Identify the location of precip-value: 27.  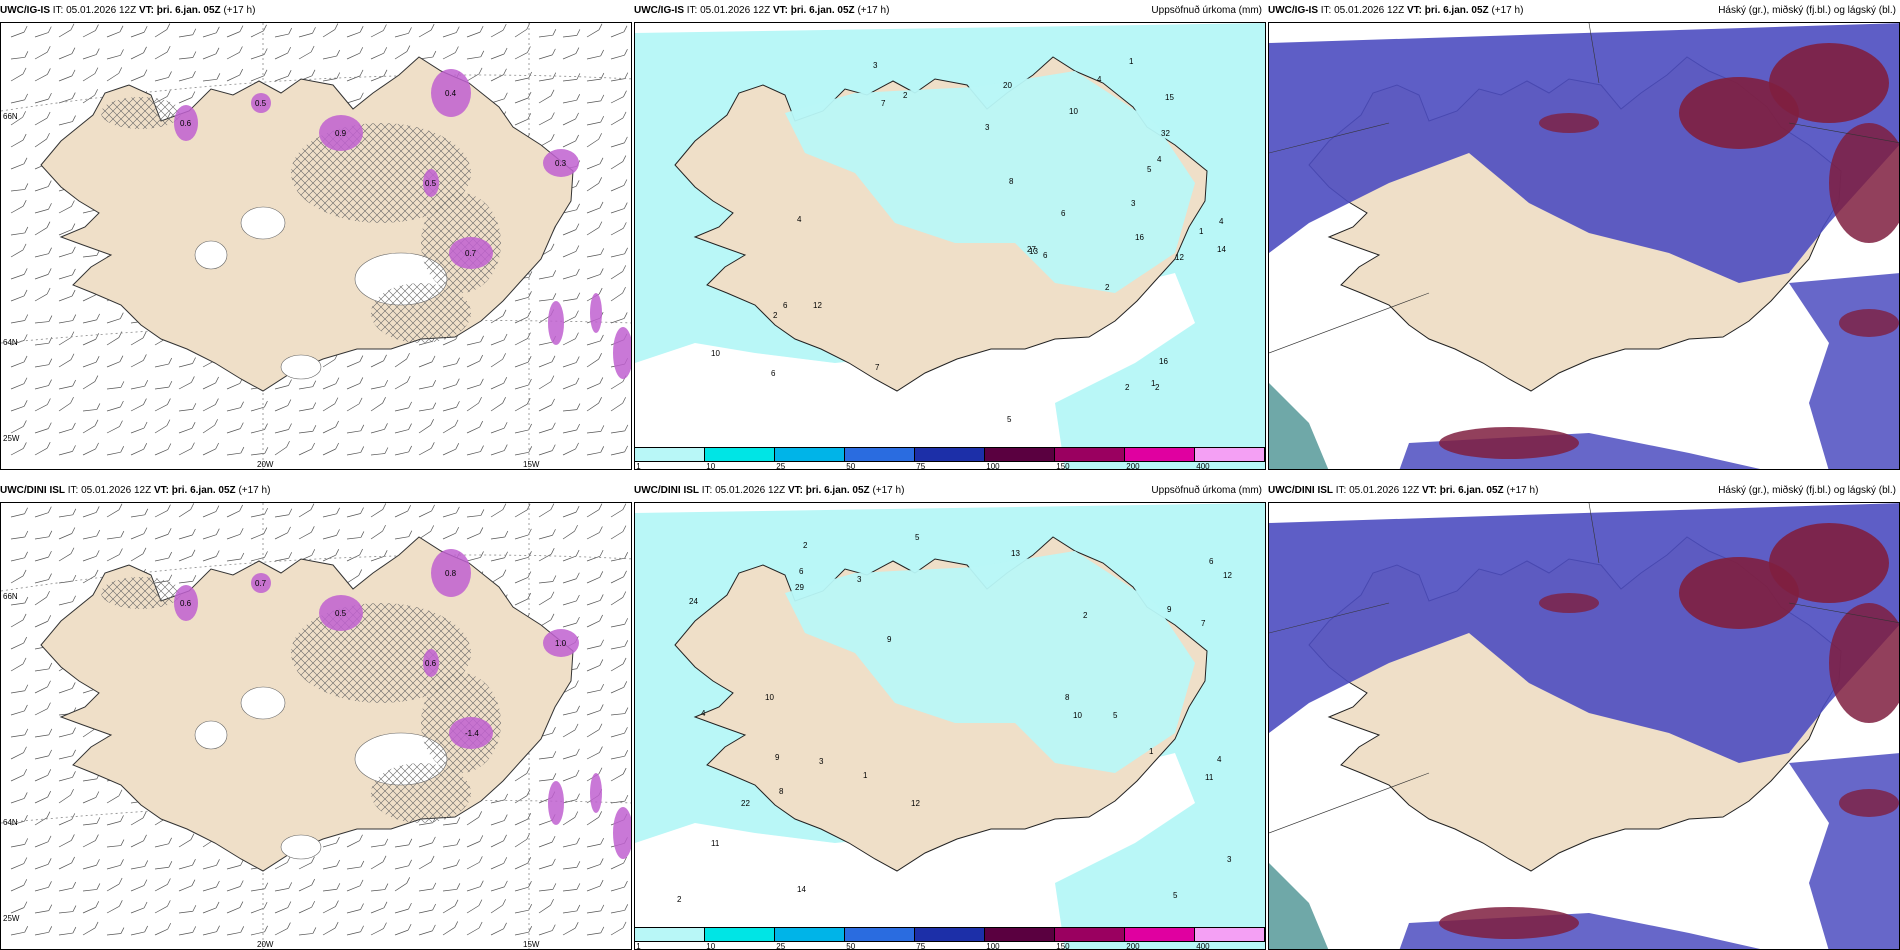
(1031, 249).